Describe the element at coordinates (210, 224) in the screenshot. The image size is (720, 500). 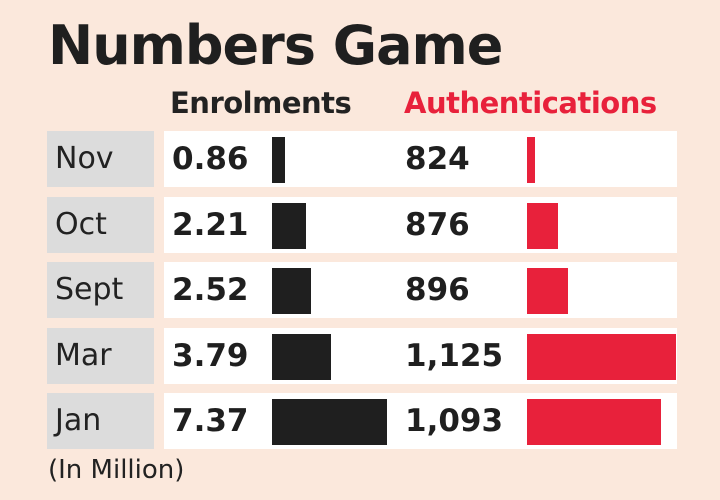
I see `enrolment-value-label: 2.21` at that location.